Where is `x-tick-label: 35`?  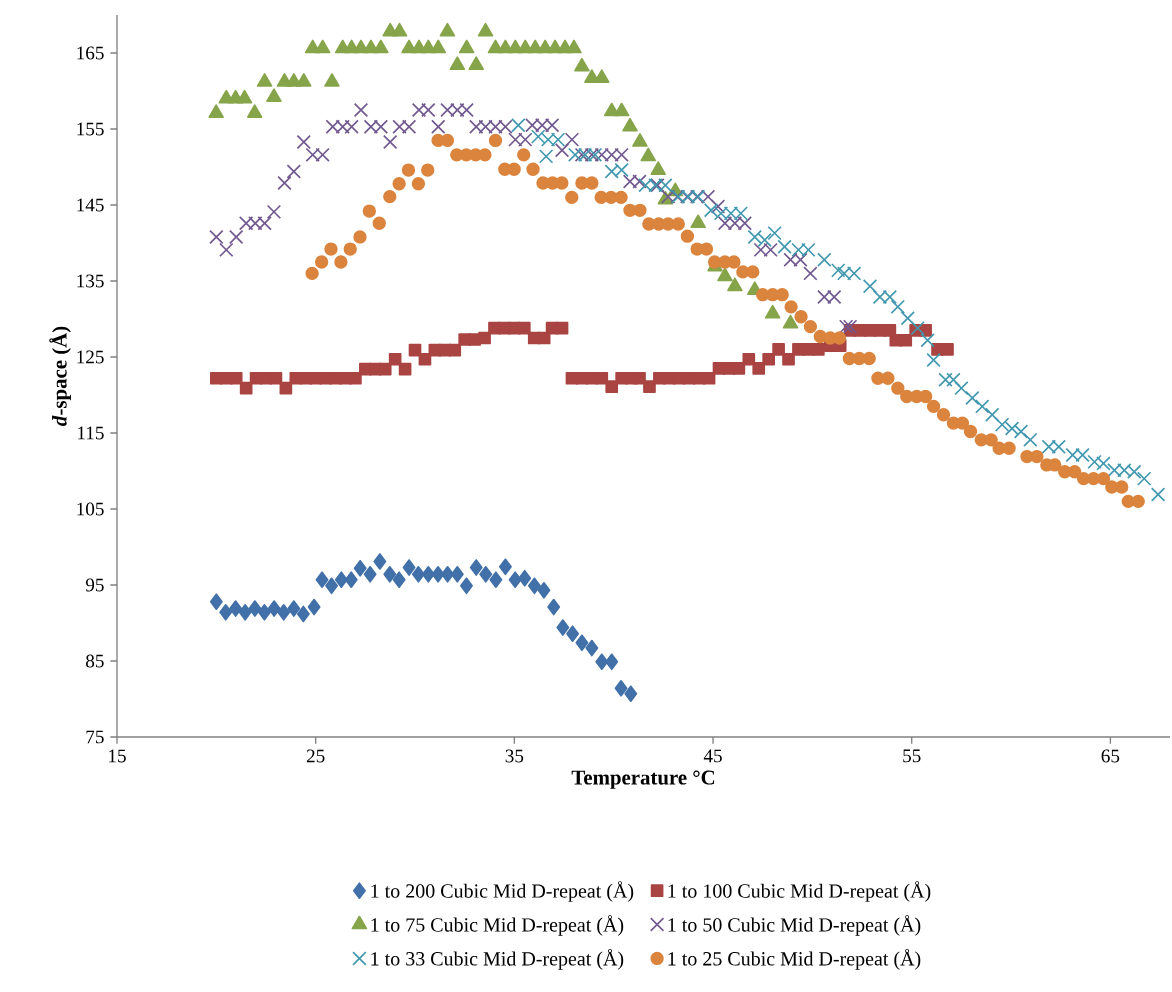
x-tick-label: 35 is located at coordinates (514, 756).